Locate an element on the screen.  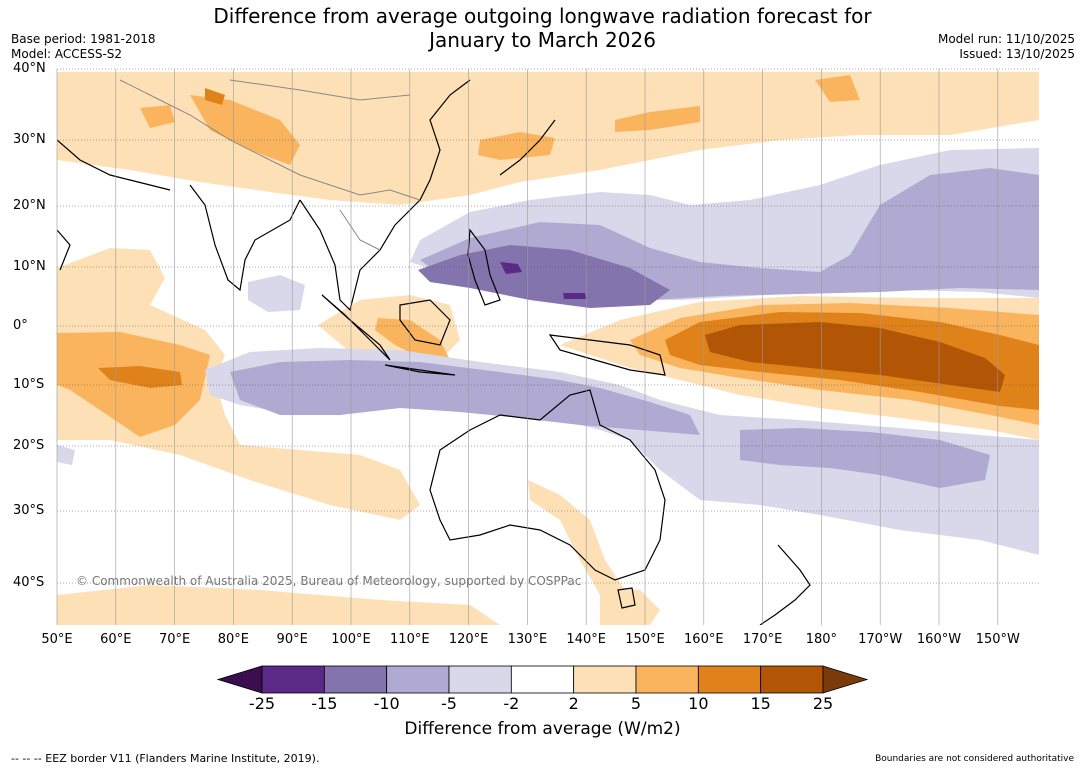
colorbar-tick-label: 15 is located at coordinates (760, 703).